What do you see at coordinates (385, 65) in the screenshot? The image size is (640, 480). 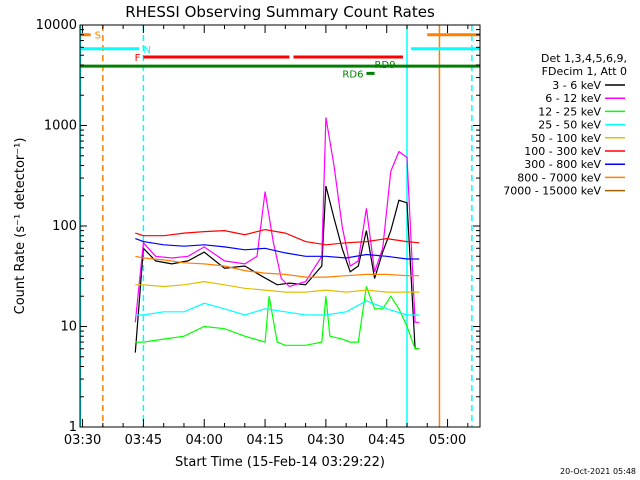 I see `annotation-label-6: RD9` at bounding box center [385, 65].